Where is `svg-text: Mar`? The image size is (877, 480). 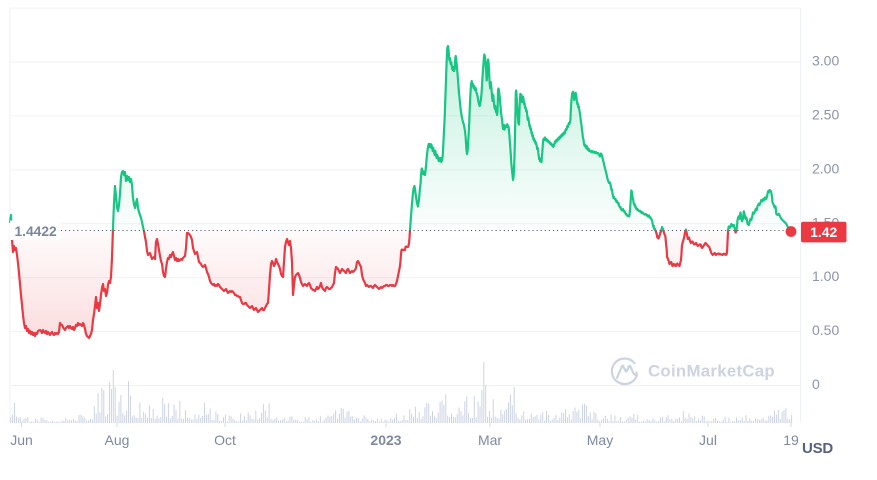 svg-text: Mar is located at coordinates (490, 440).